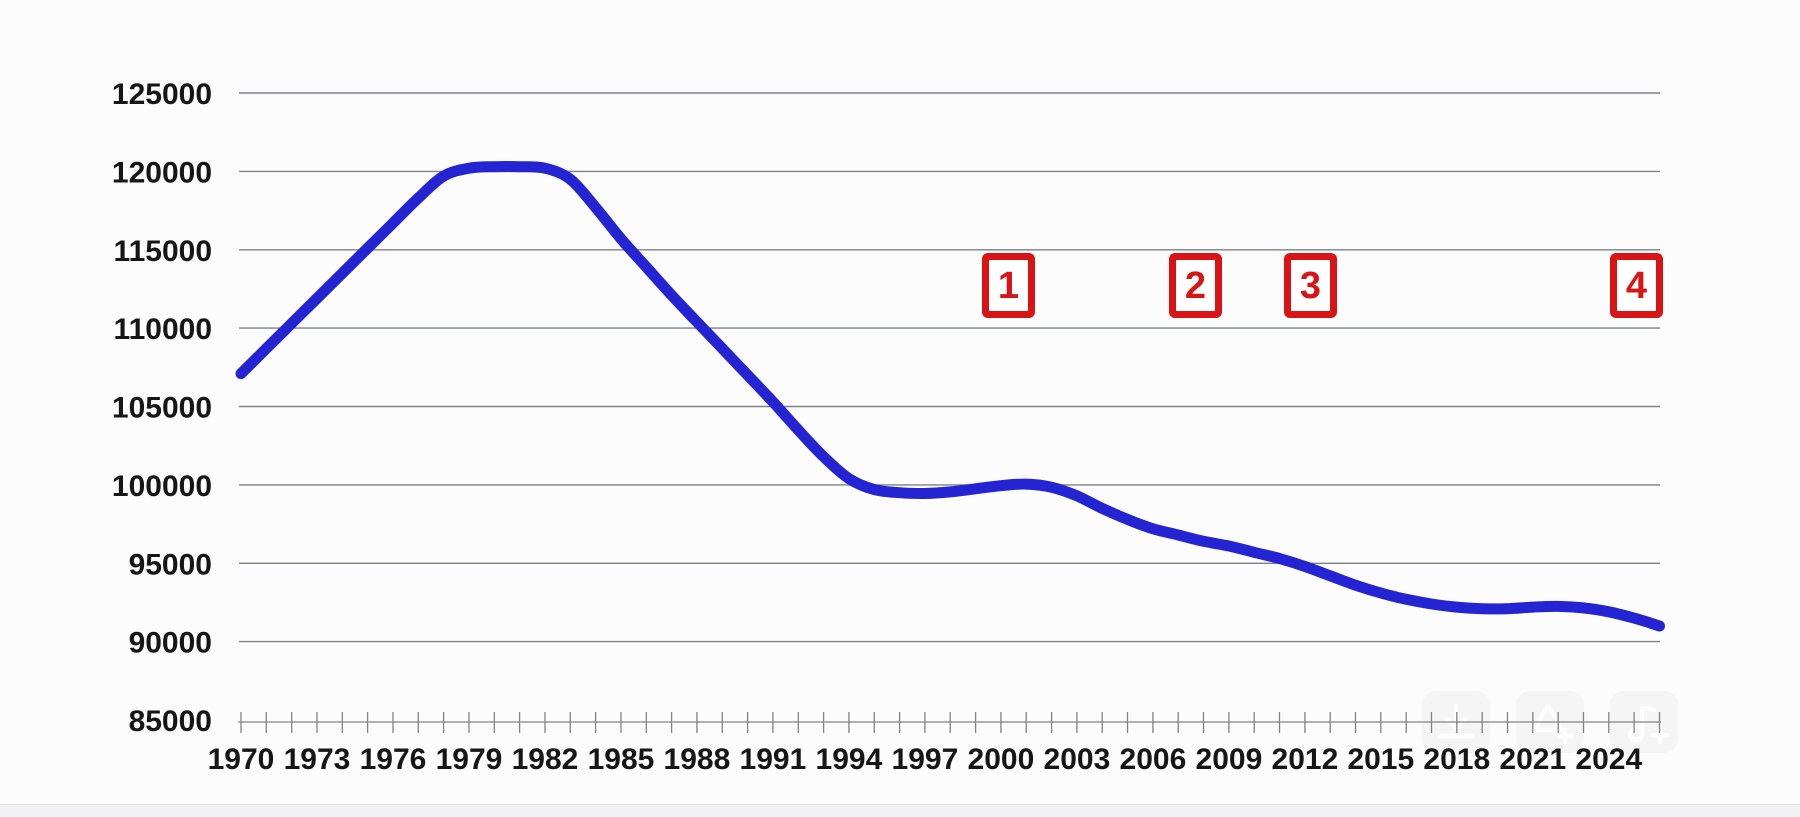  Describe the element at coordinates (849, 759) in the screenshot. I see `x-tick-label: 1994` at that location.